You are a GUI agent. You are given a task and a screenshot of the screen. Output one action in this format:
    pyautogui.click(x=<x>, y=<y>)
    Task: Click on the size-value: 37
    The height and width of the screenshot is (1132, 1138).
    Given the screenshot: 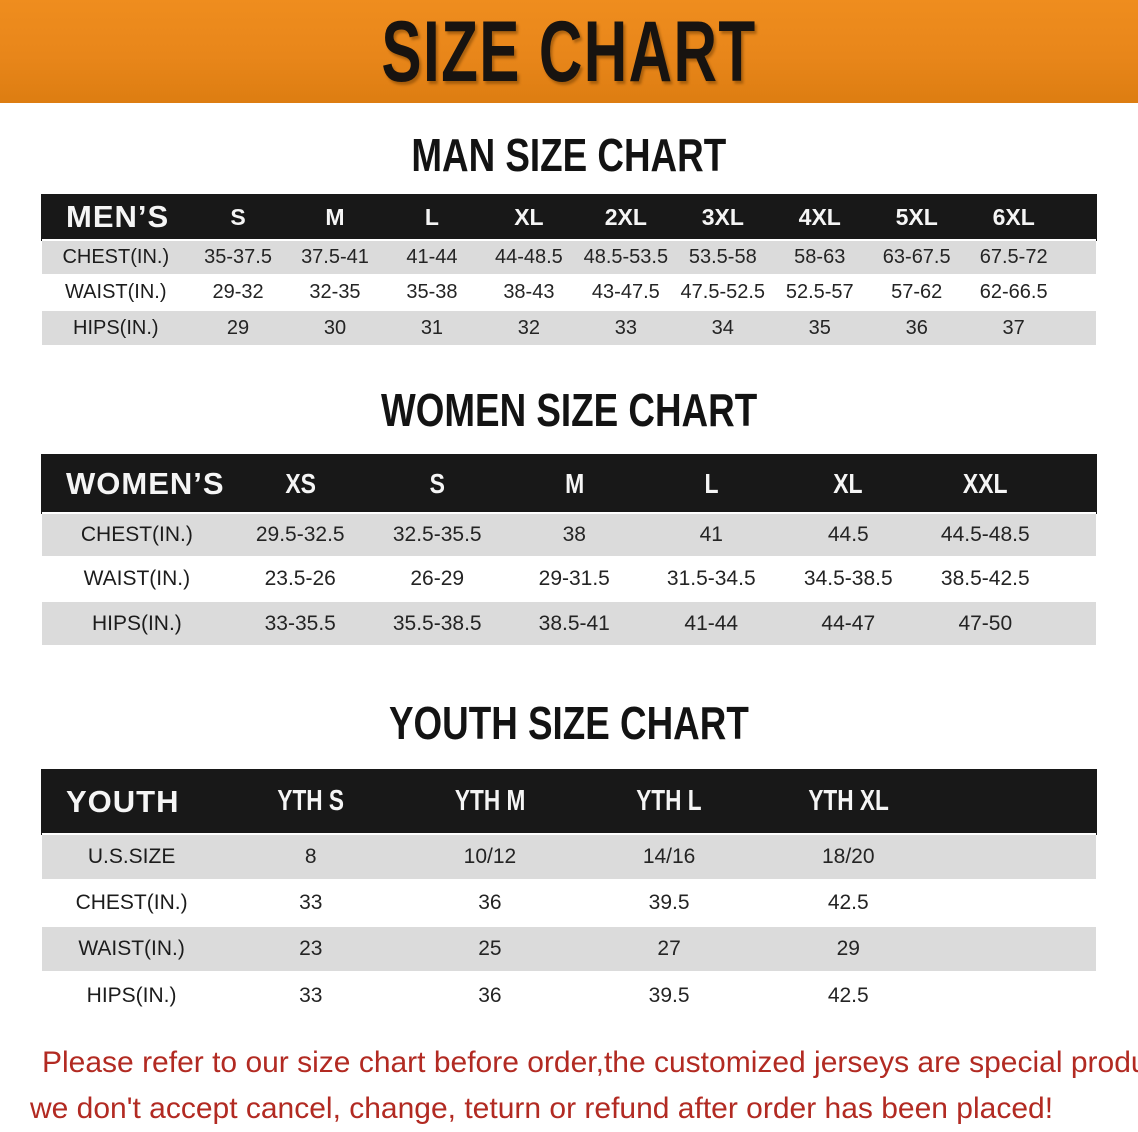 What is the action you would take?
    pyautogui.click(x=1013, y=327)
    